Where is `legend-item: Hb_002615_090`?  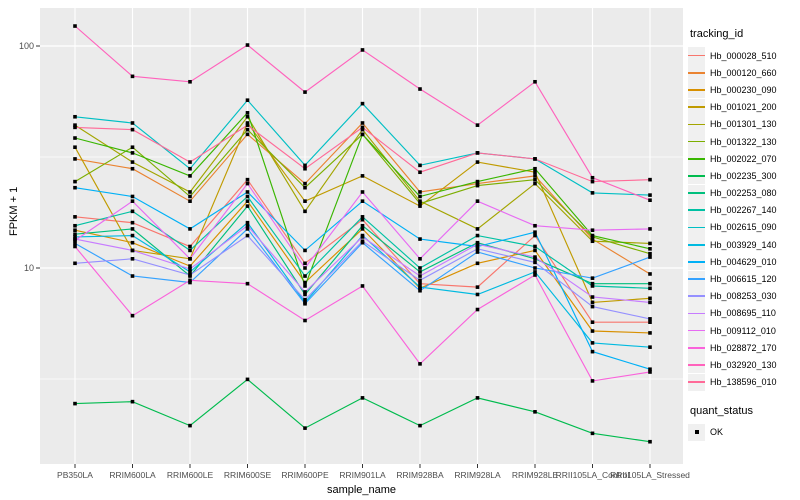 legend-item: Hb_002615_090 is located at coordinates (743, 227).